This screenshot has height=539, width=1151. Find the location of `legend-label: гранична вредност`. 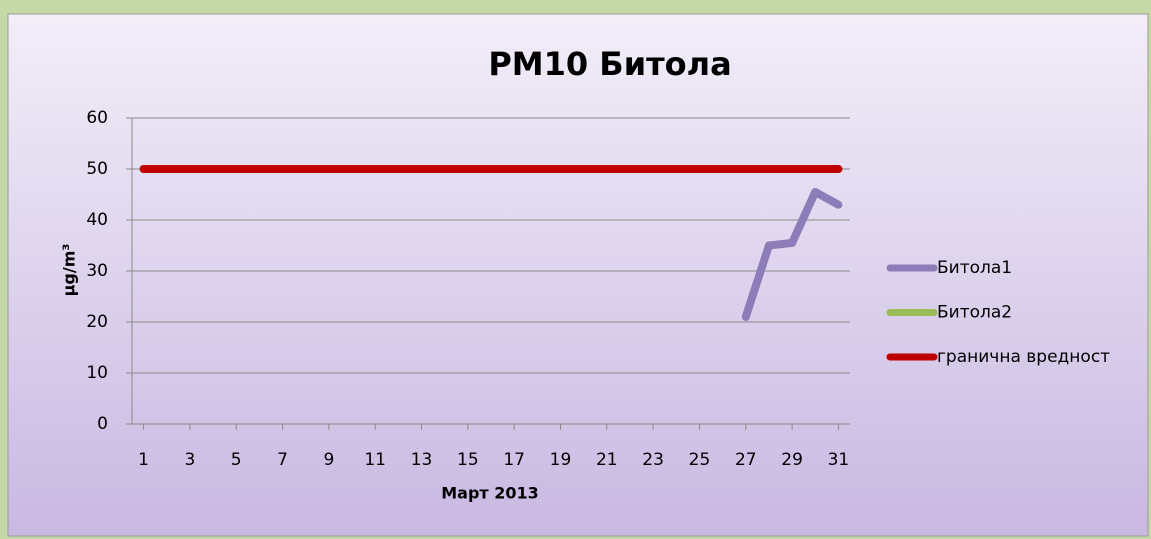

legend-label: гранична вредност is located at coordinates (1023, 357).